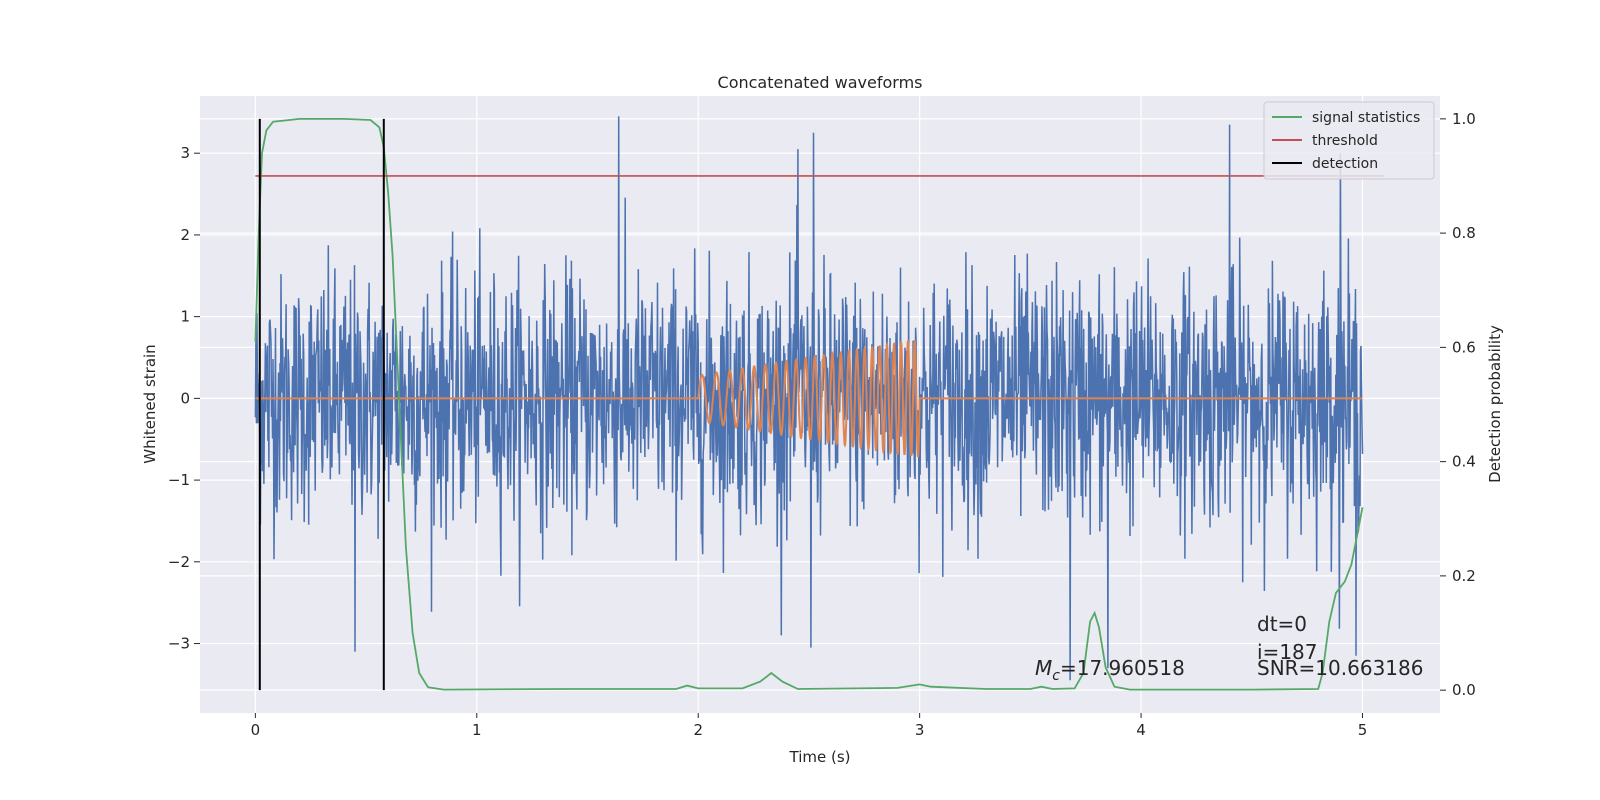 The height and width of the screenshot is (800, 1600). I want to click on legend-label: threshold, so click(1345, 141).